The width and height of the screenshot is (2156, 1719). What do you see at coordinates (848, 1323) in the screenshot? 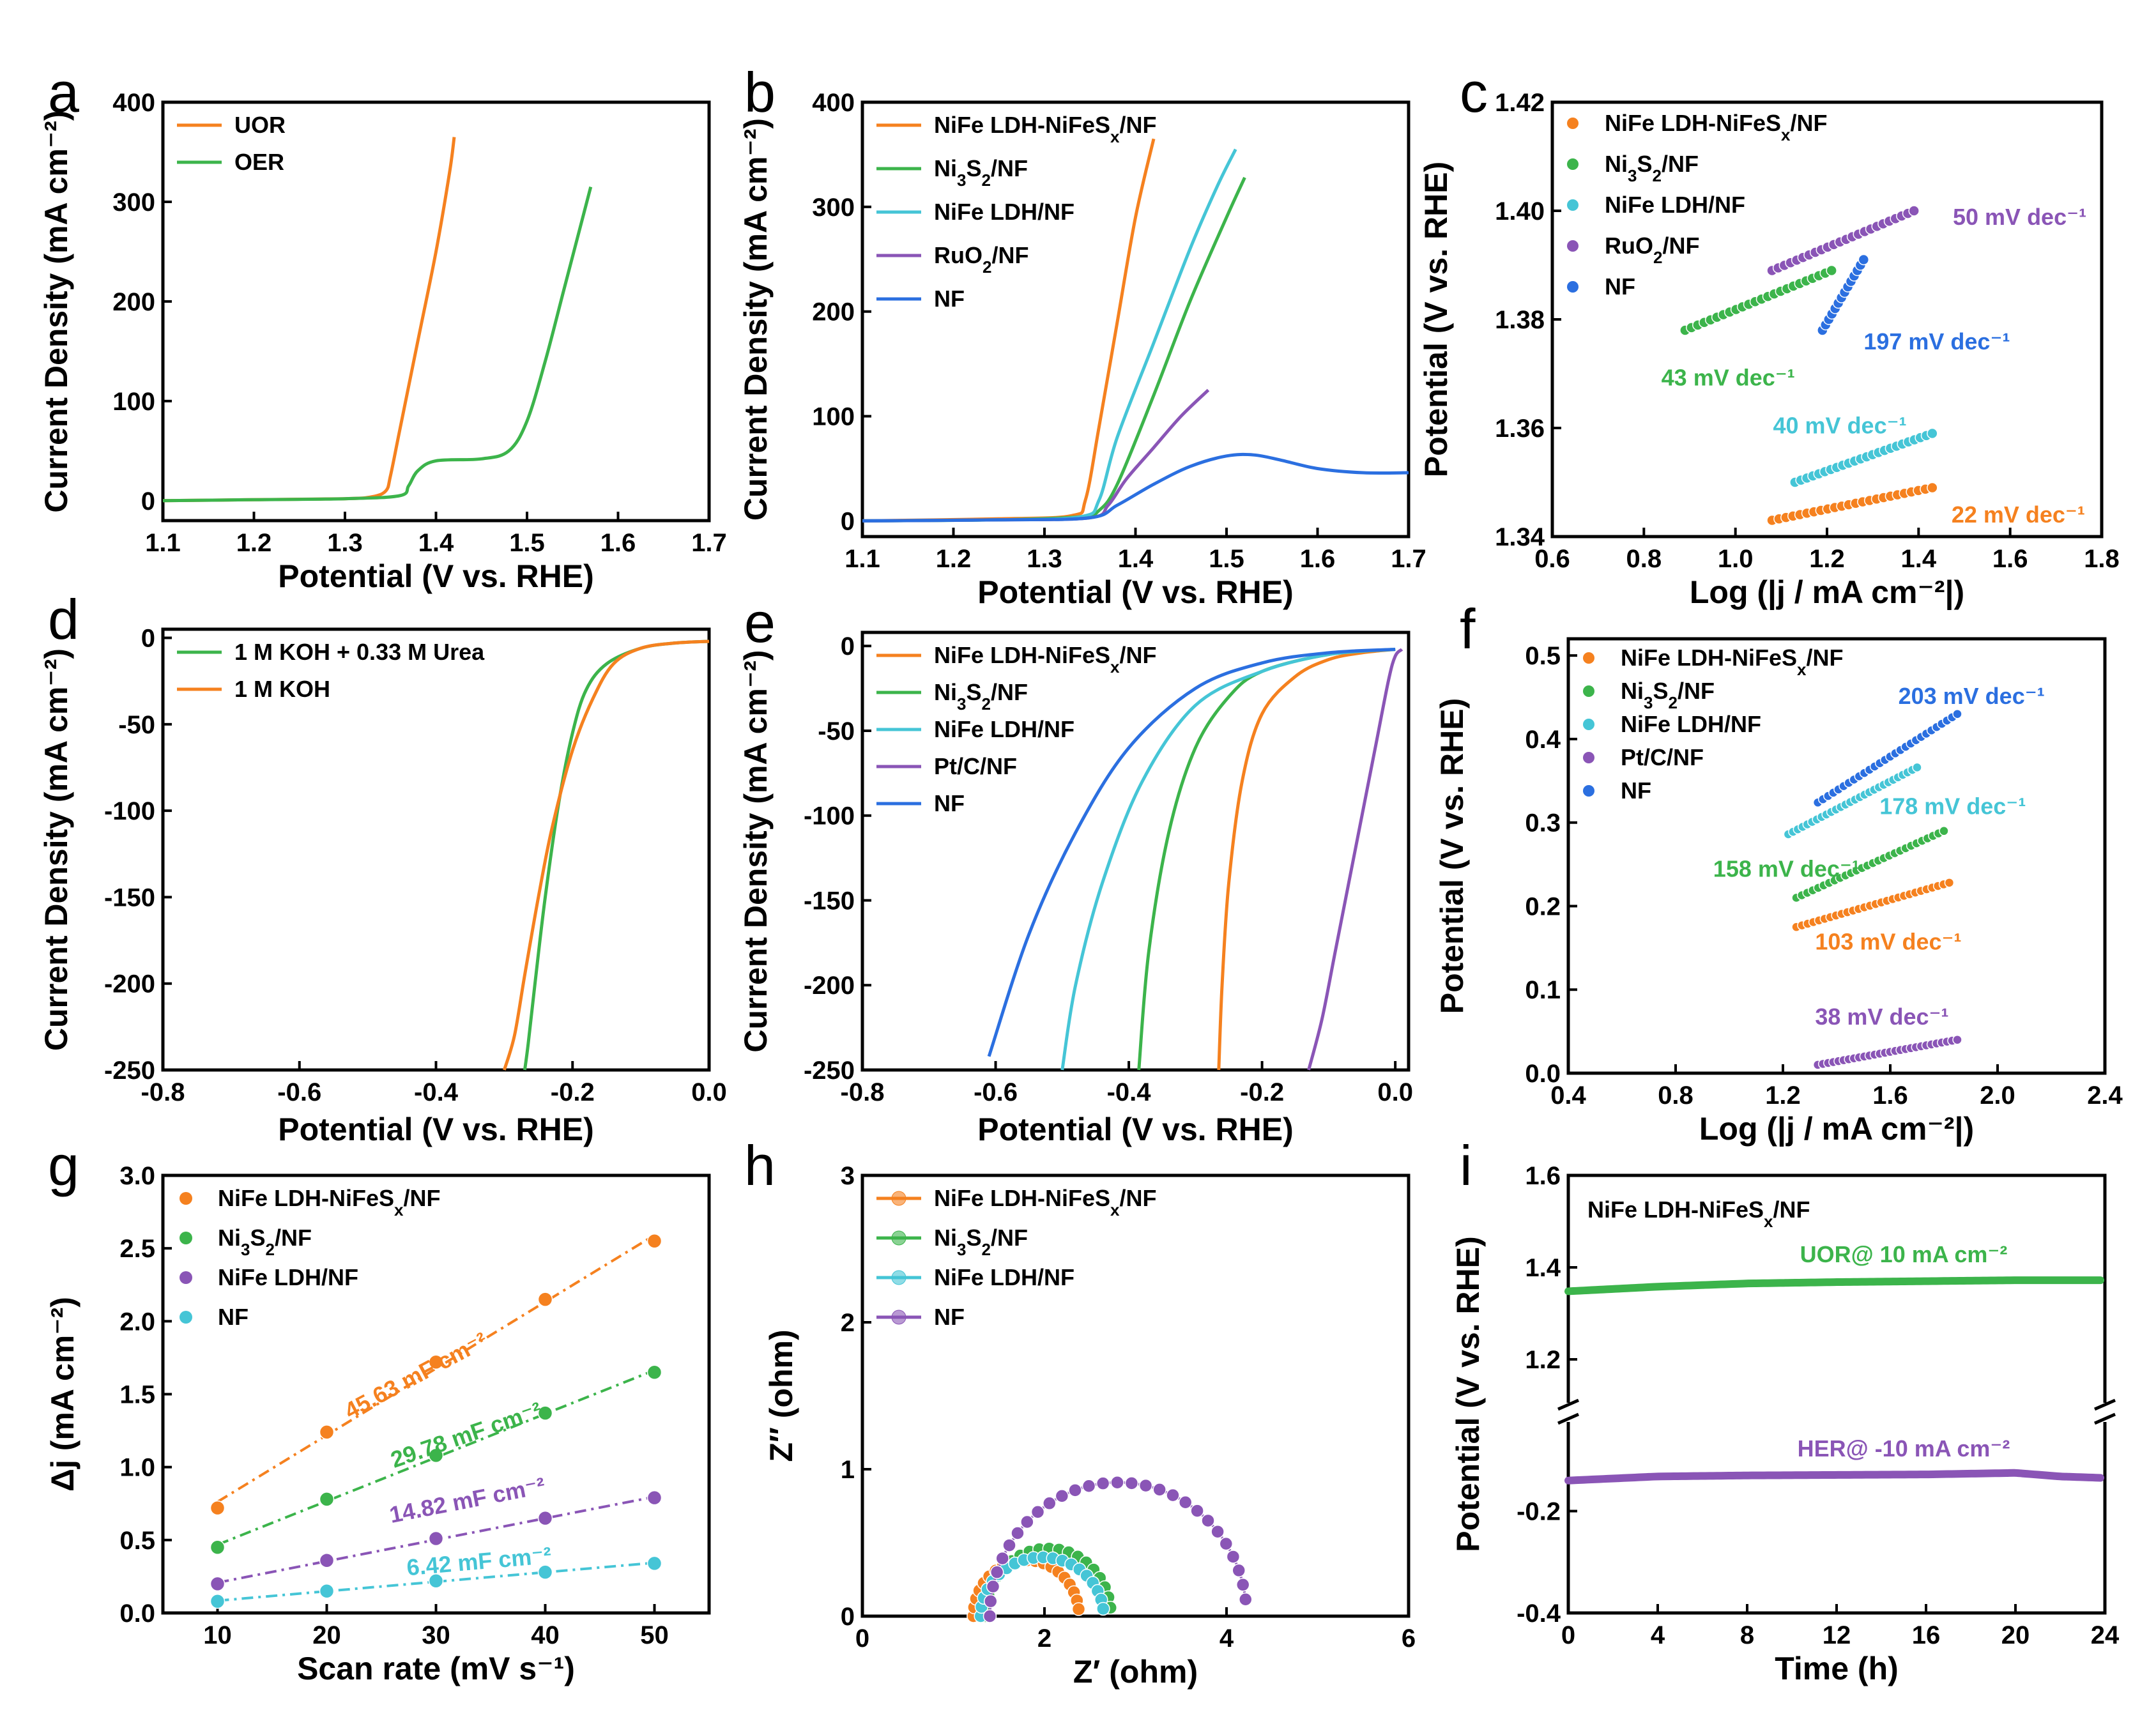
I see `y-tick-label: 2` at bounding box center [848, 1323].